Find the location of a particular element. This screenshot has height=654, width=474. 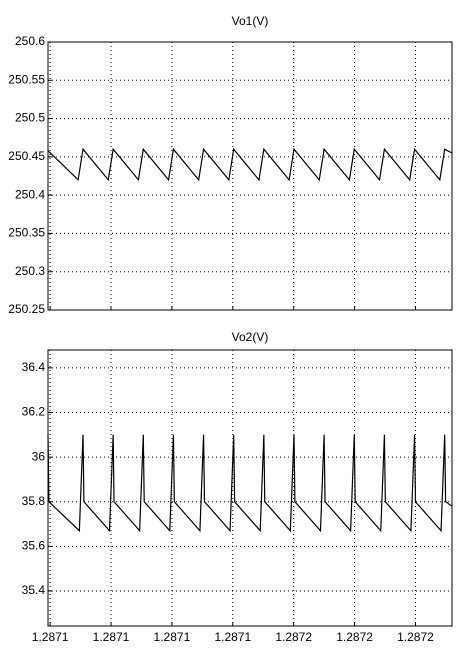

y-tick-label: 250.25 is located at coordinates (26, 309).